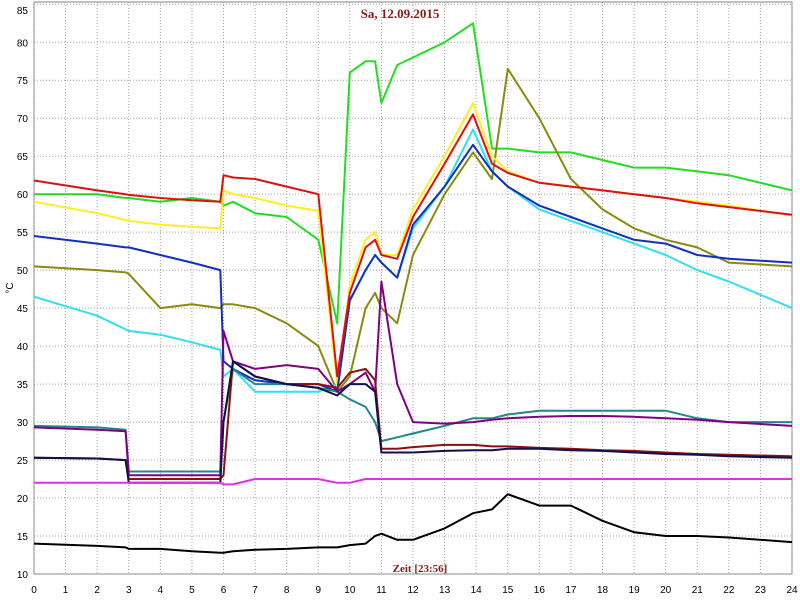  What do you see at coordinates (23, 43) in the screenshot?
I see `y-tick-label: 80` at bounding box center [23, 43].